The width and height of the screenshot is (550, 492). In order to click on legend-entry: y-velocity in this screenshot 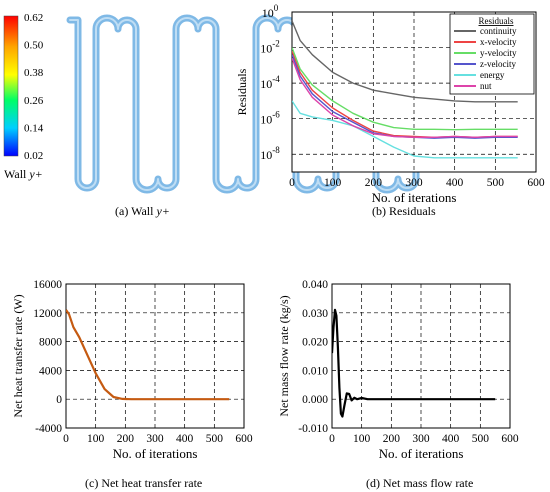, I will do `click(498, 53)`.